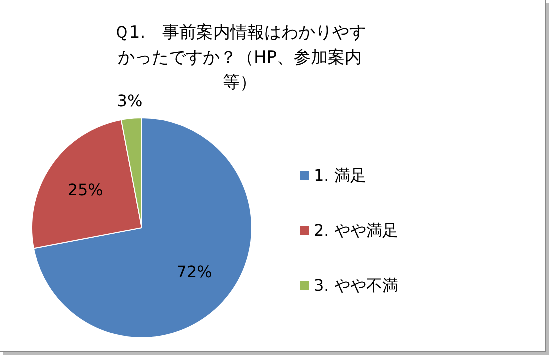 The width and height of the screenshot is (552, 358). Describe the element at coordinates (194, 272) in the screenshot. I see `data-label: 72%` at that location.